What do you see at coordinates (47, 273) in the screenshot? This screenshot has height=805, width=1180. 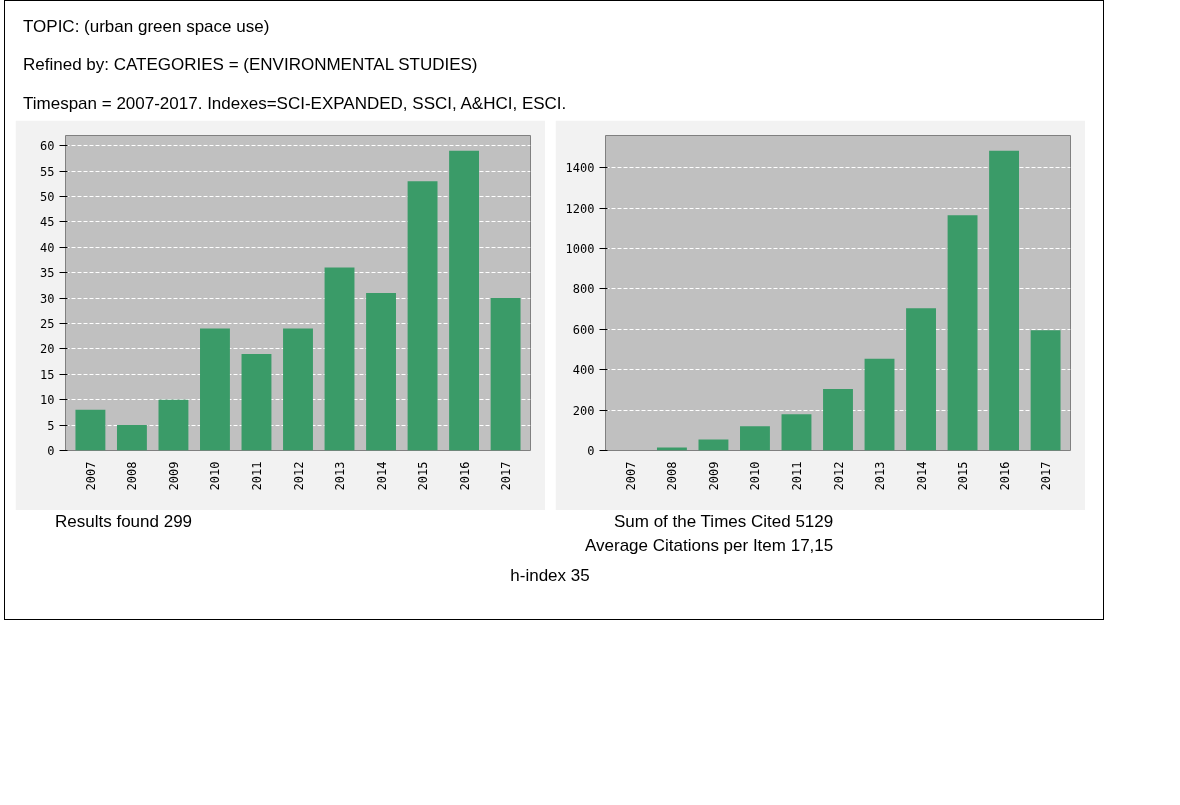 I see `y-tick-label: 35` at bounding box center [47, 273].